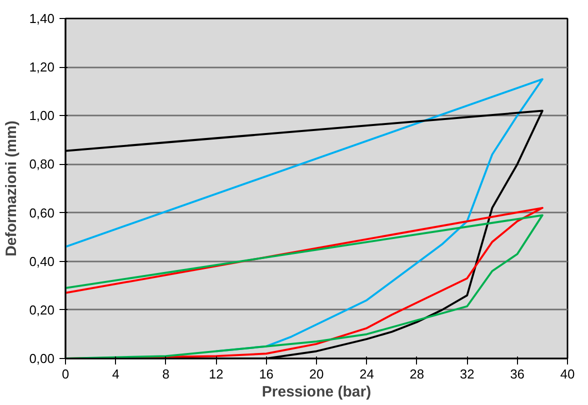  What do you see at coordinates (42, 164) in the screenshot?
I see `y-tick-label: 0,80` at bounding box center [42, 164].